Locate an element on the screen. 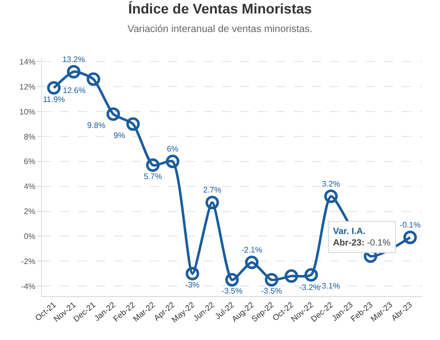  y-tick-label: 10% is located at coordinates (27, 111).